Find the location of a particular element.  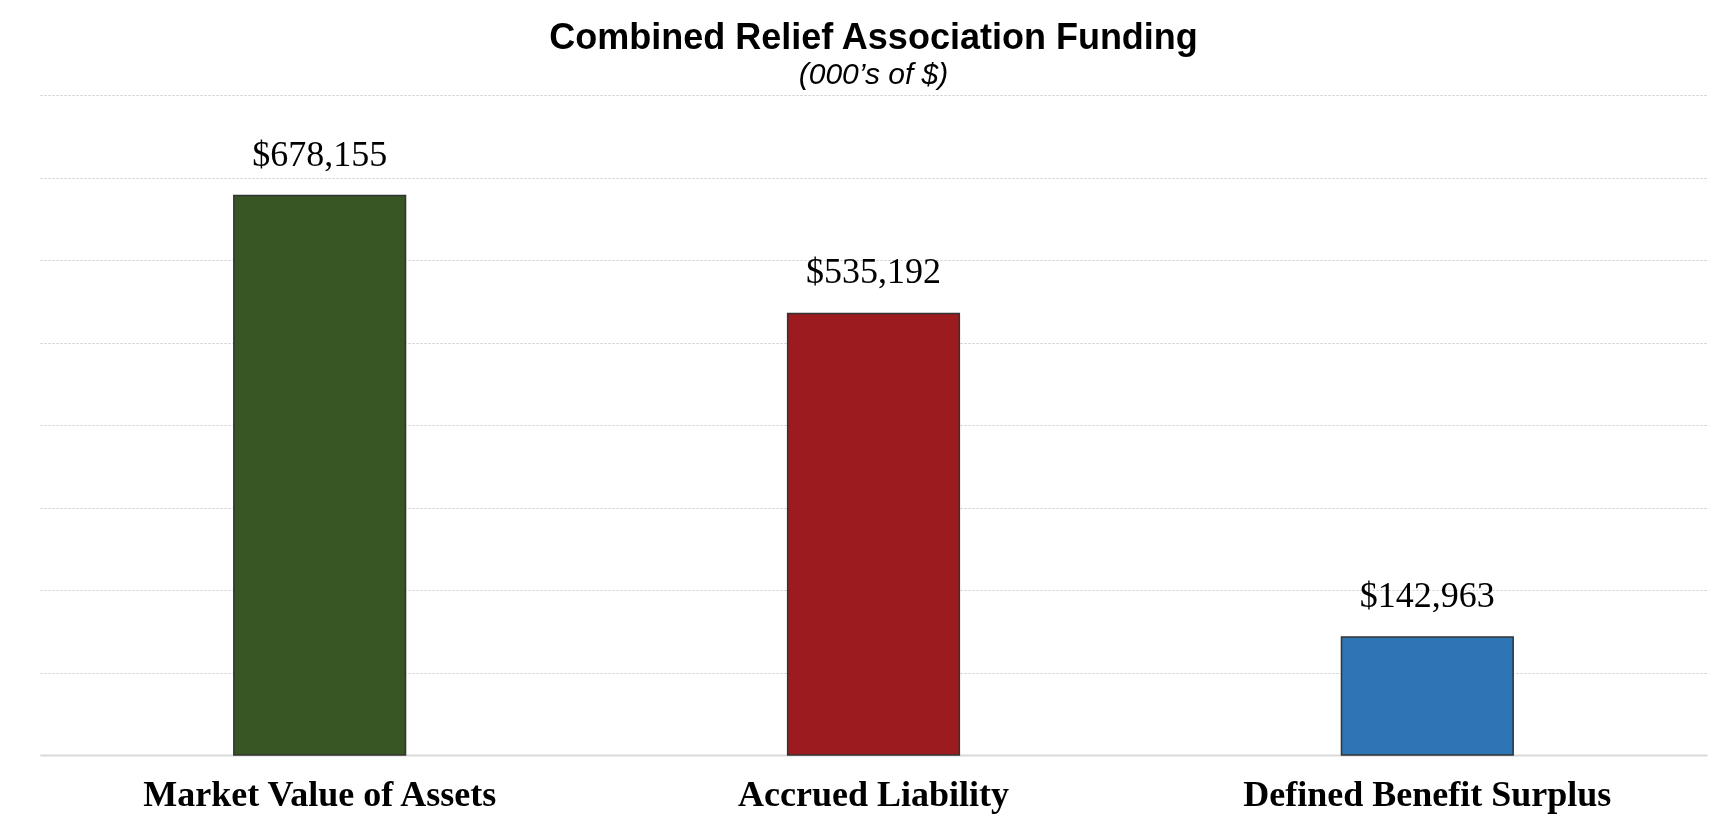

data-label: $142,963 is located at coordinates (1427, 595).